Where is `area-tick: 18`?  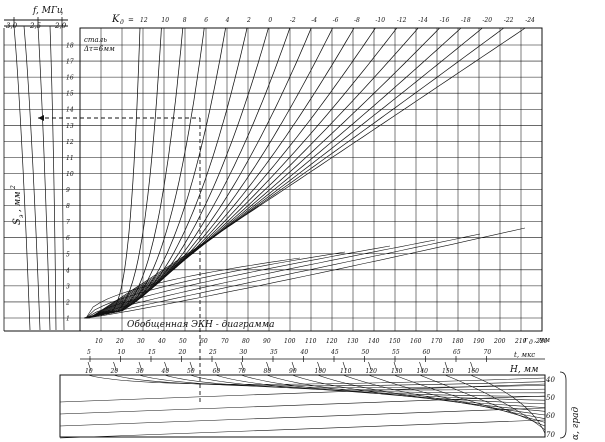 area-tick: 18 is located at coordinates (70, 46).